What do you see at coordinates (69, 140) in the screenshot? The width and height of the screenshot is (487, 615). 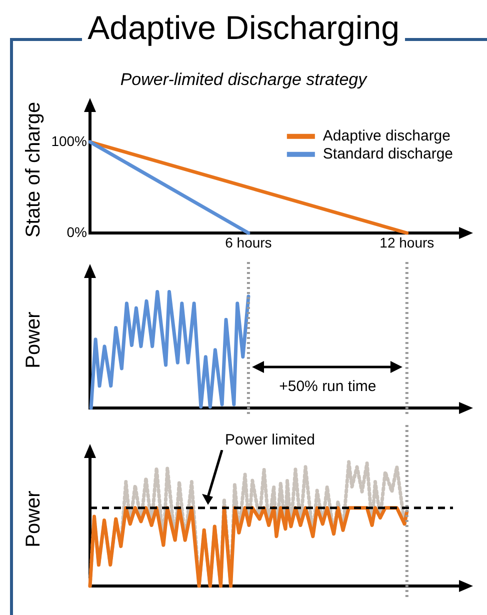 I see `y-tick-label: 100%` at bounding box center [69, 140].